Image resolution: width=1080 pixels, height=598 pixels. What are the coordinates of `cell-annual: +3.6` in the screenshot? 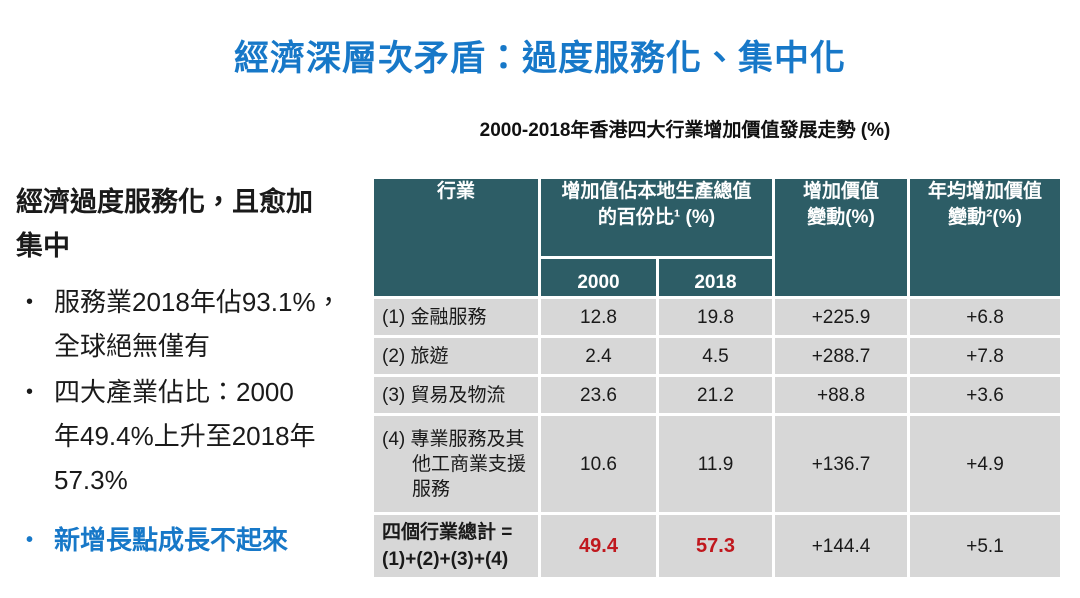 It's located at (985, 395).